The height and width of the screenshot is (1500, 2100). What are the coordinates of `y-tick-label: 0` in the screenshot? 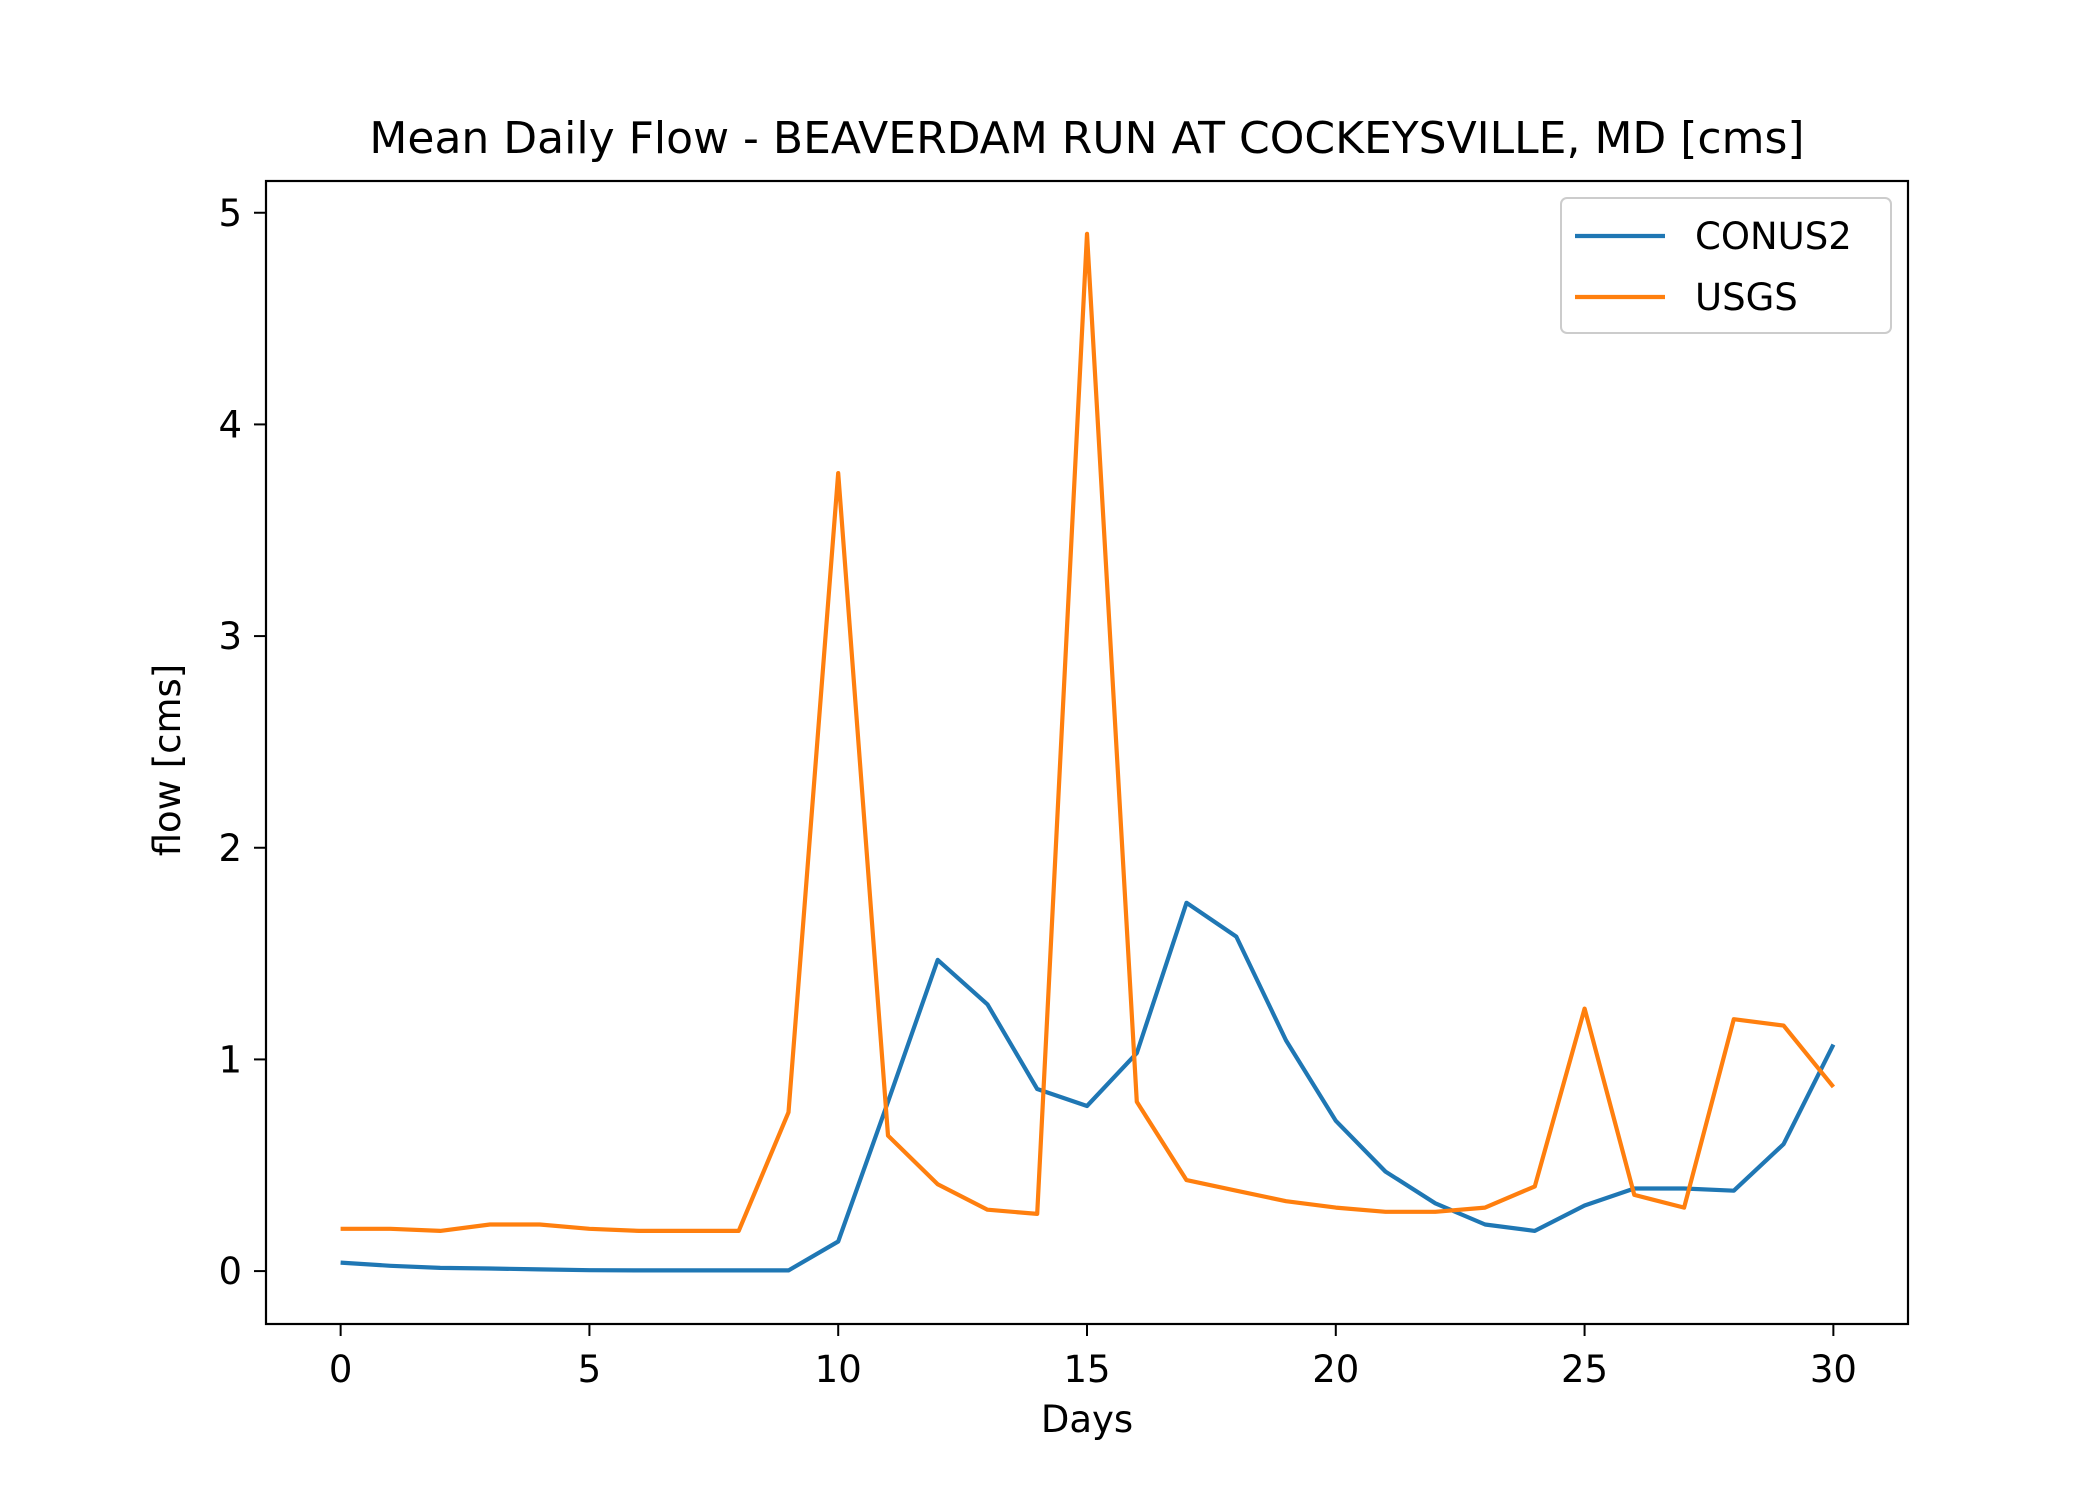 It's located at (230, 1271).